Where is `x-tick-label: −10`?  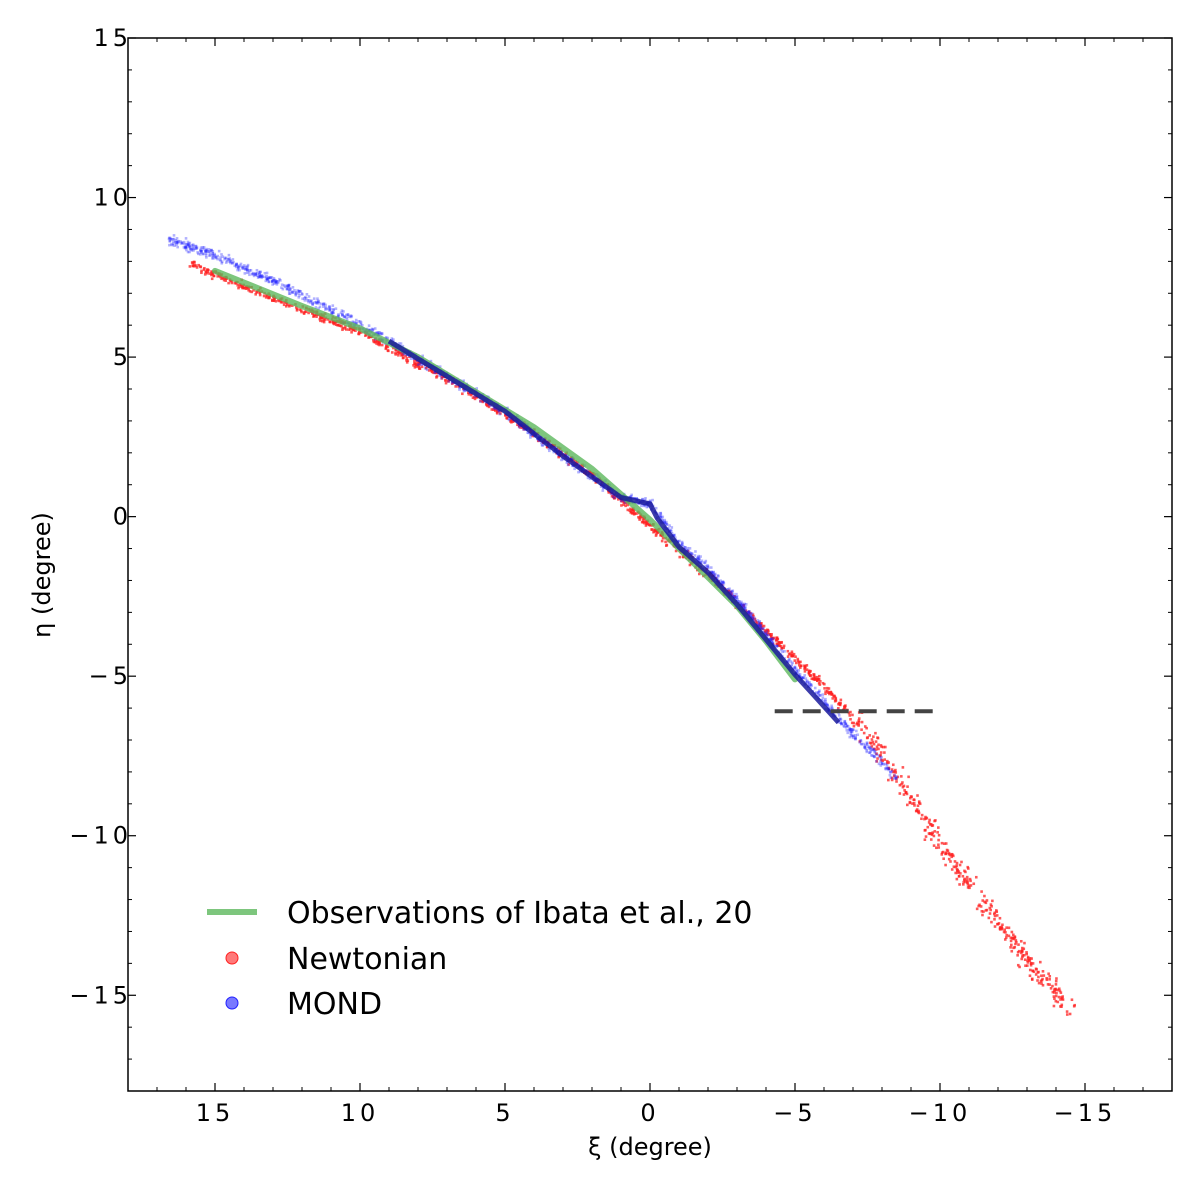
x-tick-label: −10 is located at coordinates (940, 1113).